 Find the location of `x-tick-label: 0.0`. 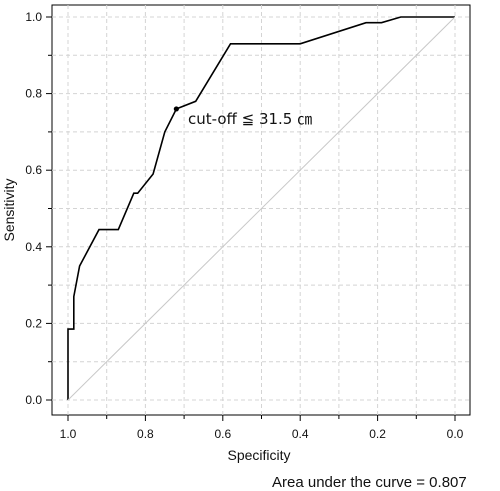

x-tick-label: 0.0 is located at coordinates (455, 434).